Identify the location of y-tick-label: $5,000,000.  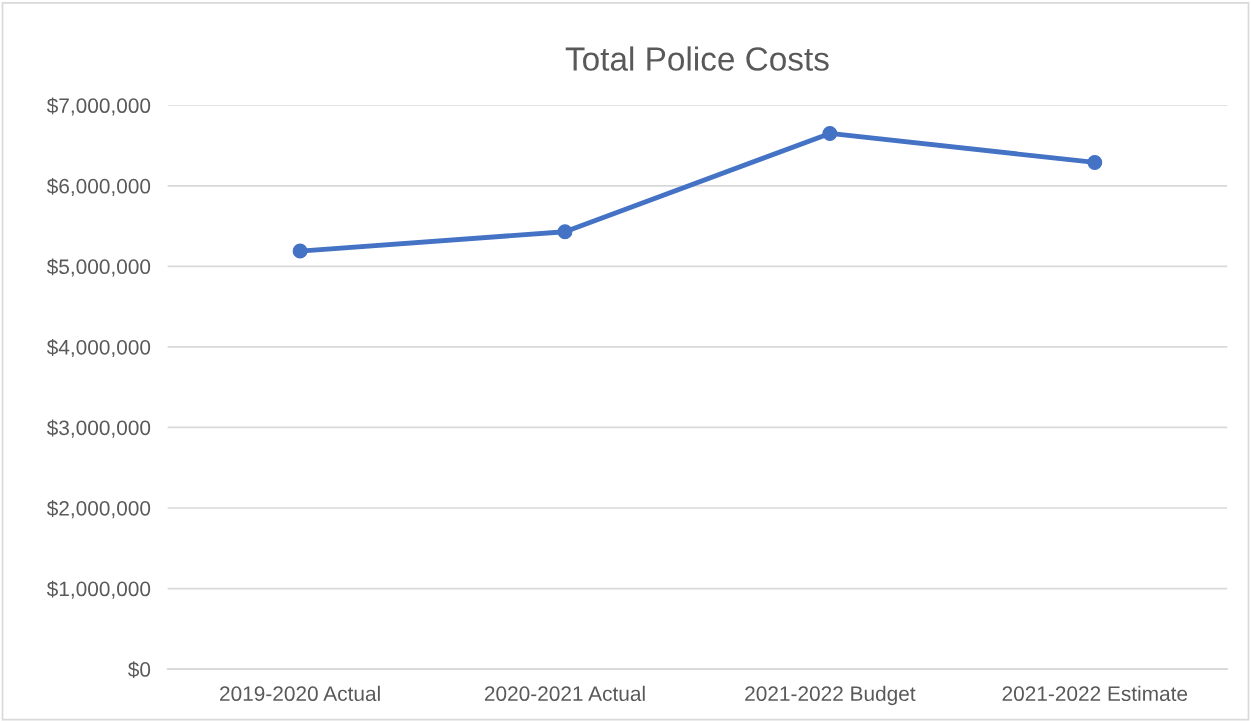
(98, 267).